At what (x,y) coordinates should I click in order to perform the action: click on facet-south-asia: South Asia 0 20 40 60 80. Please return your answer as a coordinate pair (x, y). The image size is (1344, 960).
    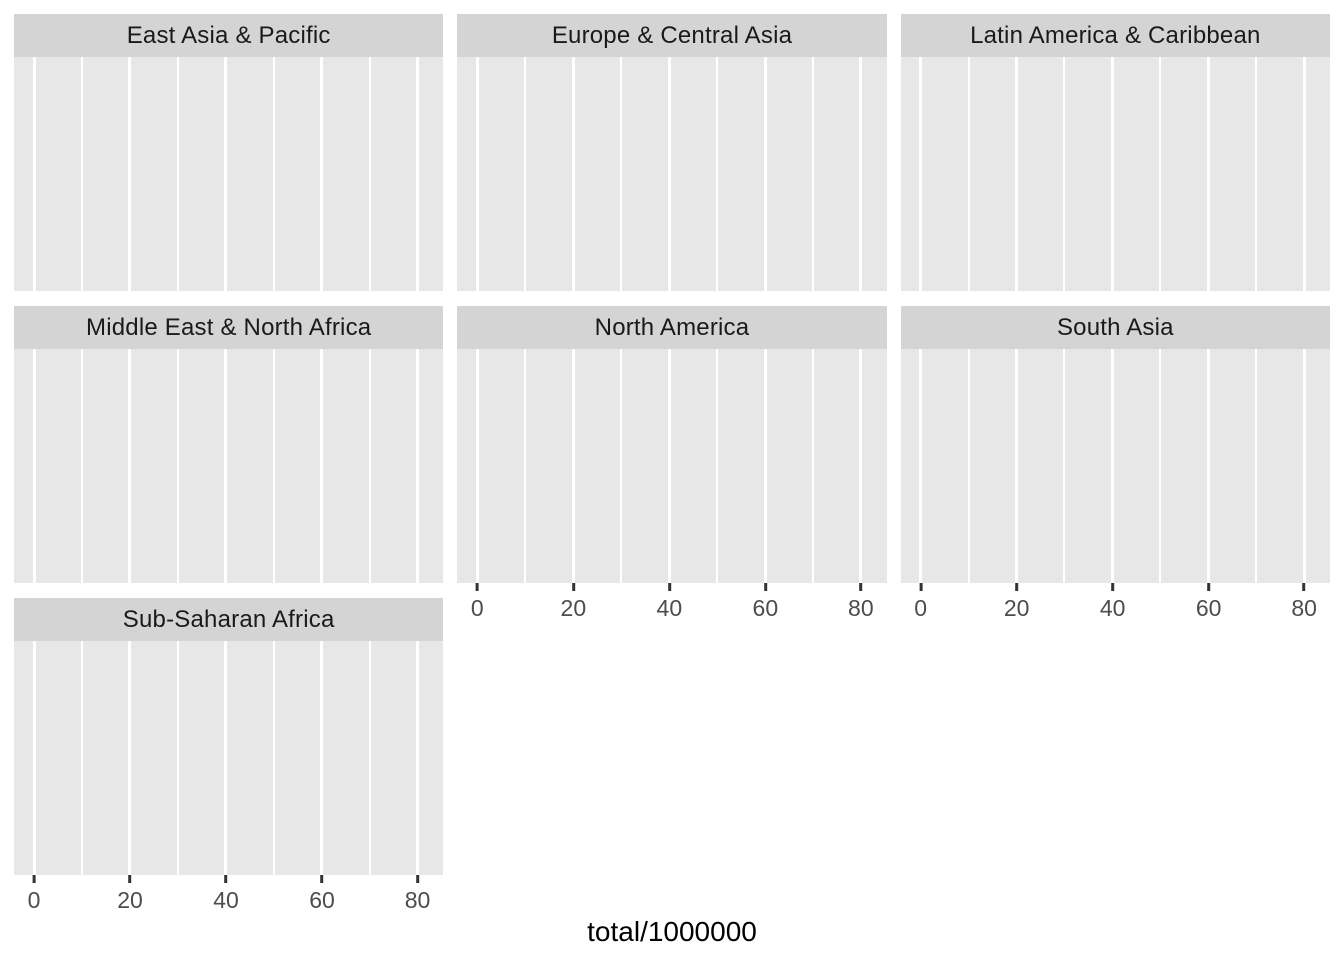
    Looking at the image, I should click on (1115, 463).